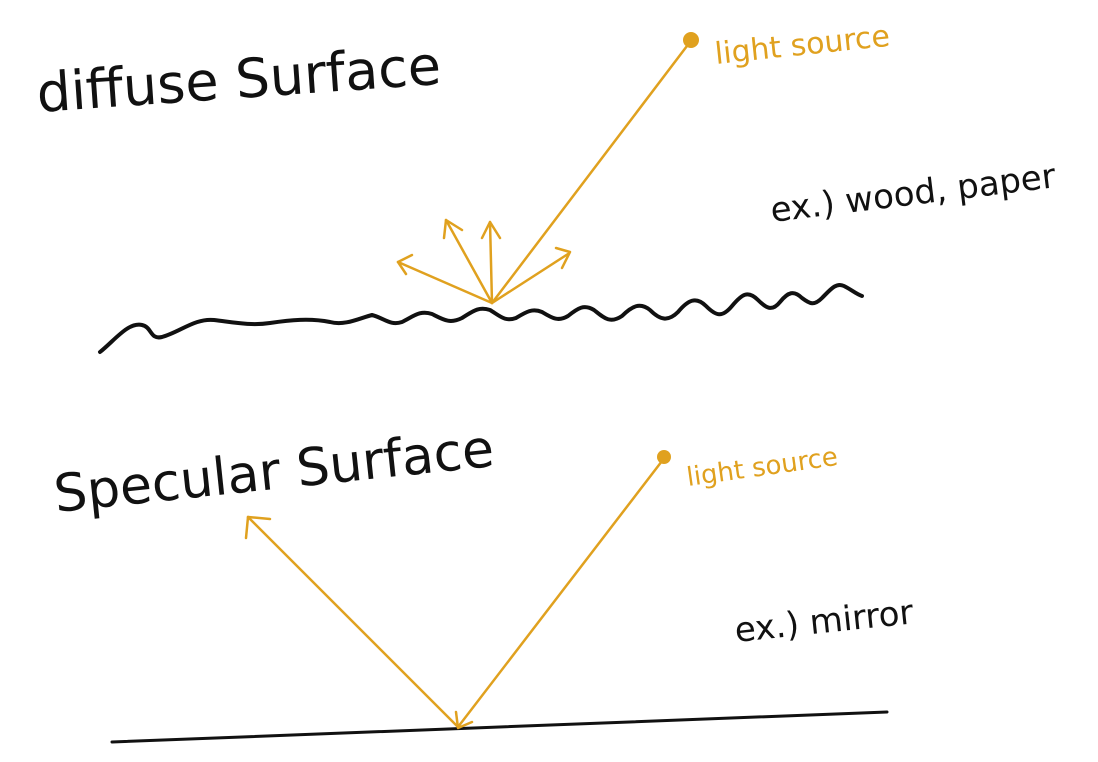  Describe the element at coordinates (469, 261) in the screenshot. I see `scatter-ray-upper-left` at that location.